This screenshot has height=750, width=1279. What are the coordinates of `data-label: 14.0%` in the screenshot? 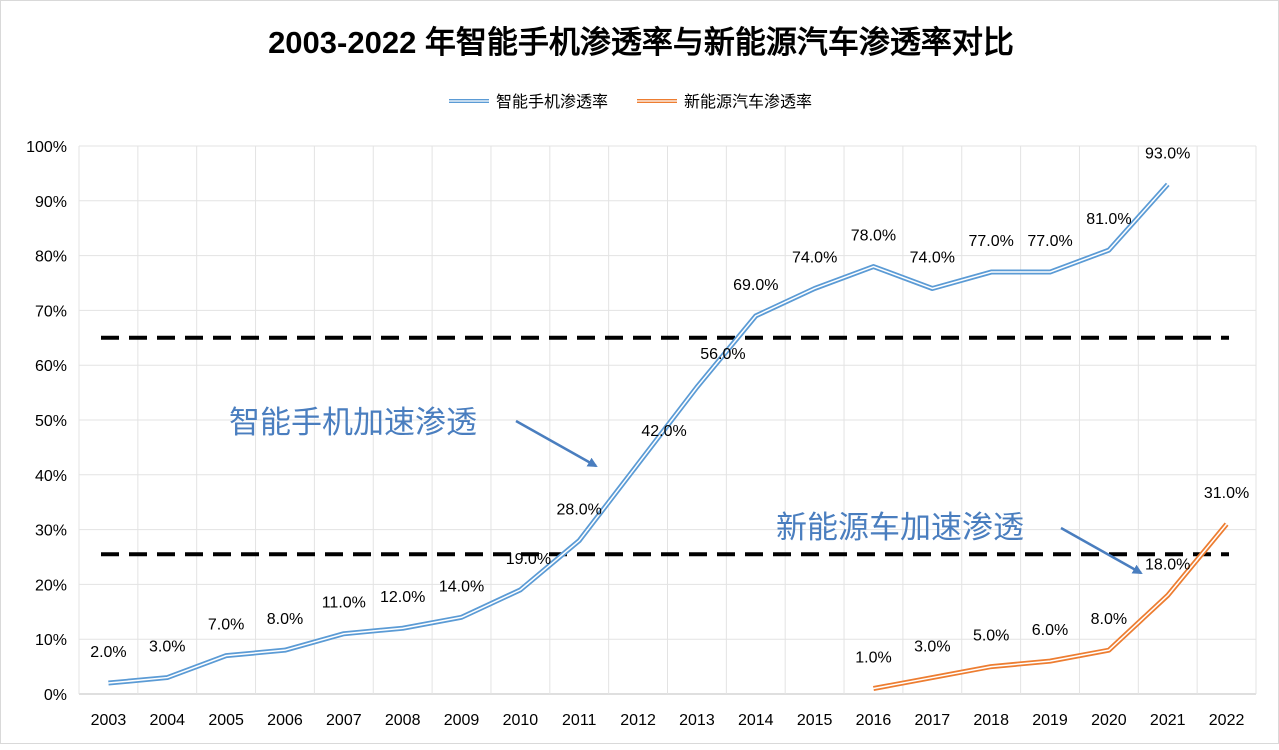 It's located at (461, 586).